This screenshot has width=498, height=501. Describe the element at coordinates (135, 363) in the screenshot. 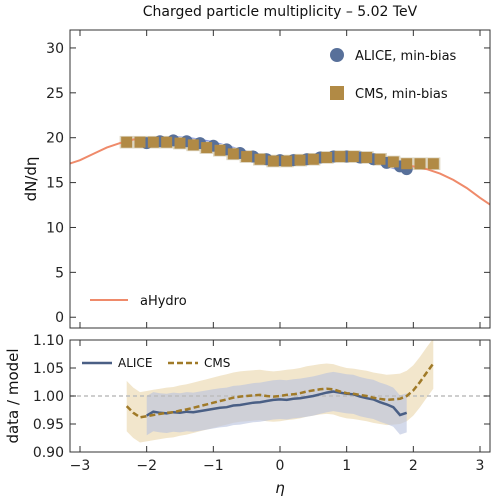

I see `legend-alice-ratio-label: ALICE` at that location.